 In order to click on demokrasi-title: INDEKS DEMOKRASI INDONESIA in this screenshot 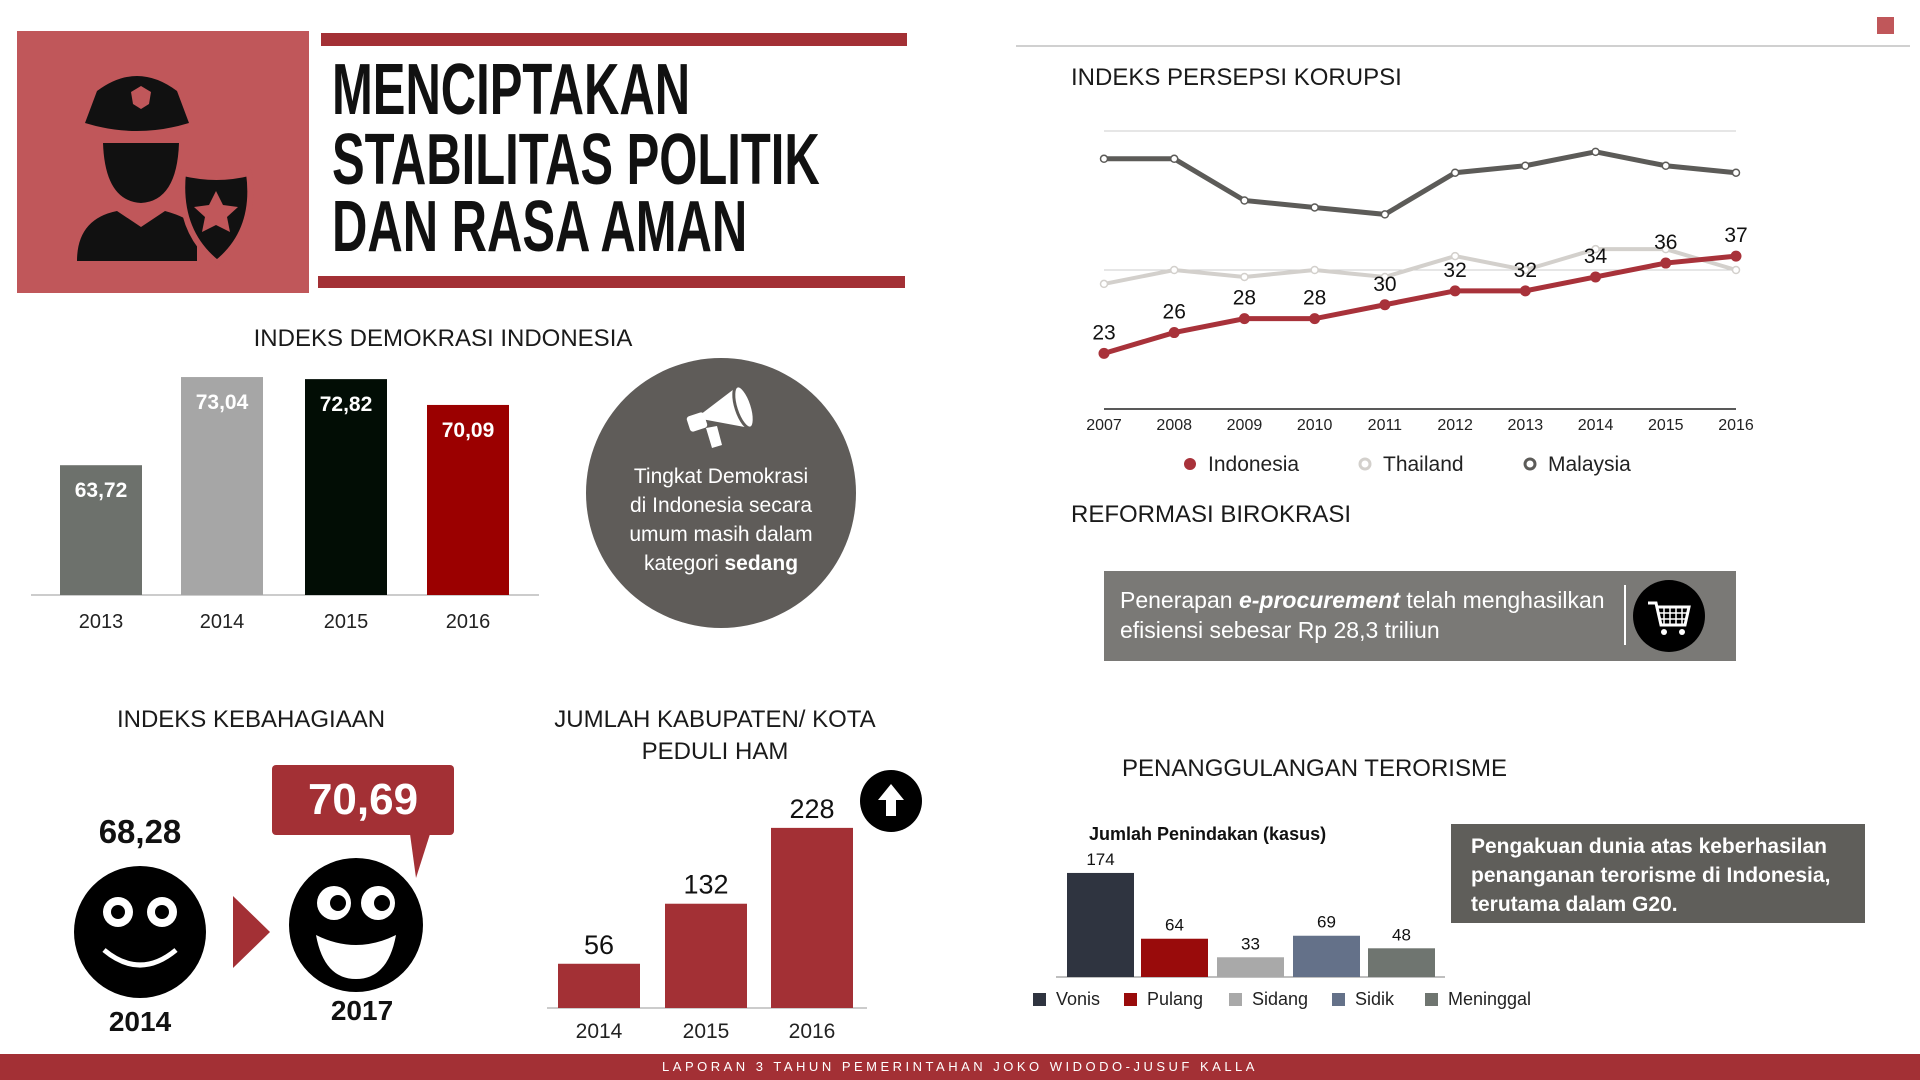, I will do `click(443, 338)`.